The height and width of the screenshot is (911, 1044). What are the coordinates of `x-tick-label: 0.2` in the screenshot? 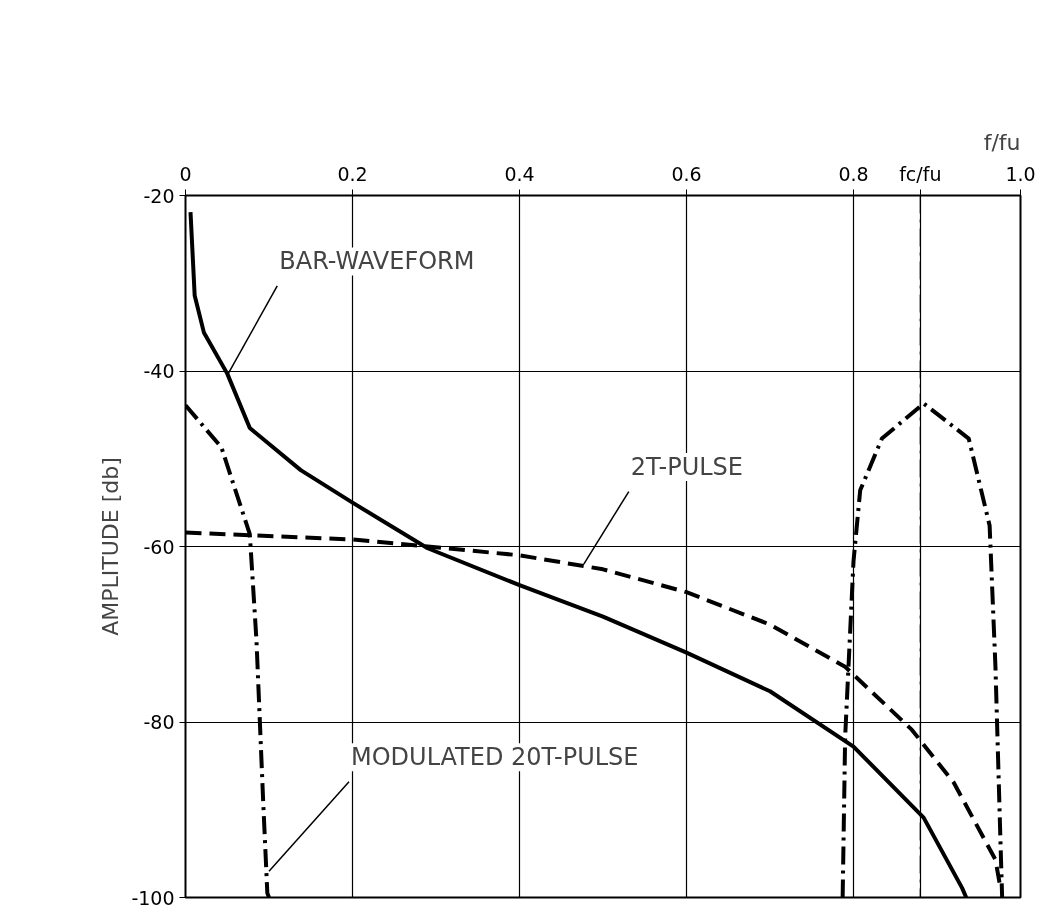 It's located at (352, 173).